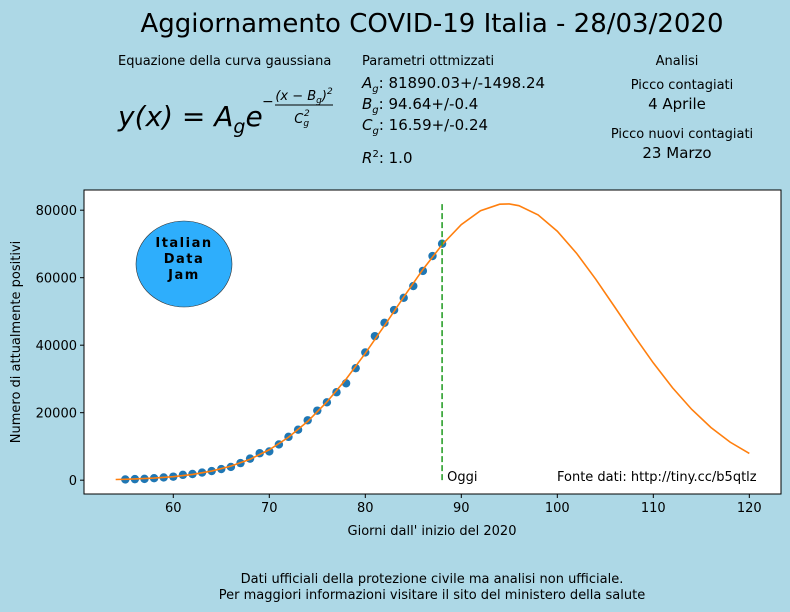 The image size is (790, 612). Describe the element at coordinates (183, 243) in the screenshot. I see `logo-text: Italian` at that location.